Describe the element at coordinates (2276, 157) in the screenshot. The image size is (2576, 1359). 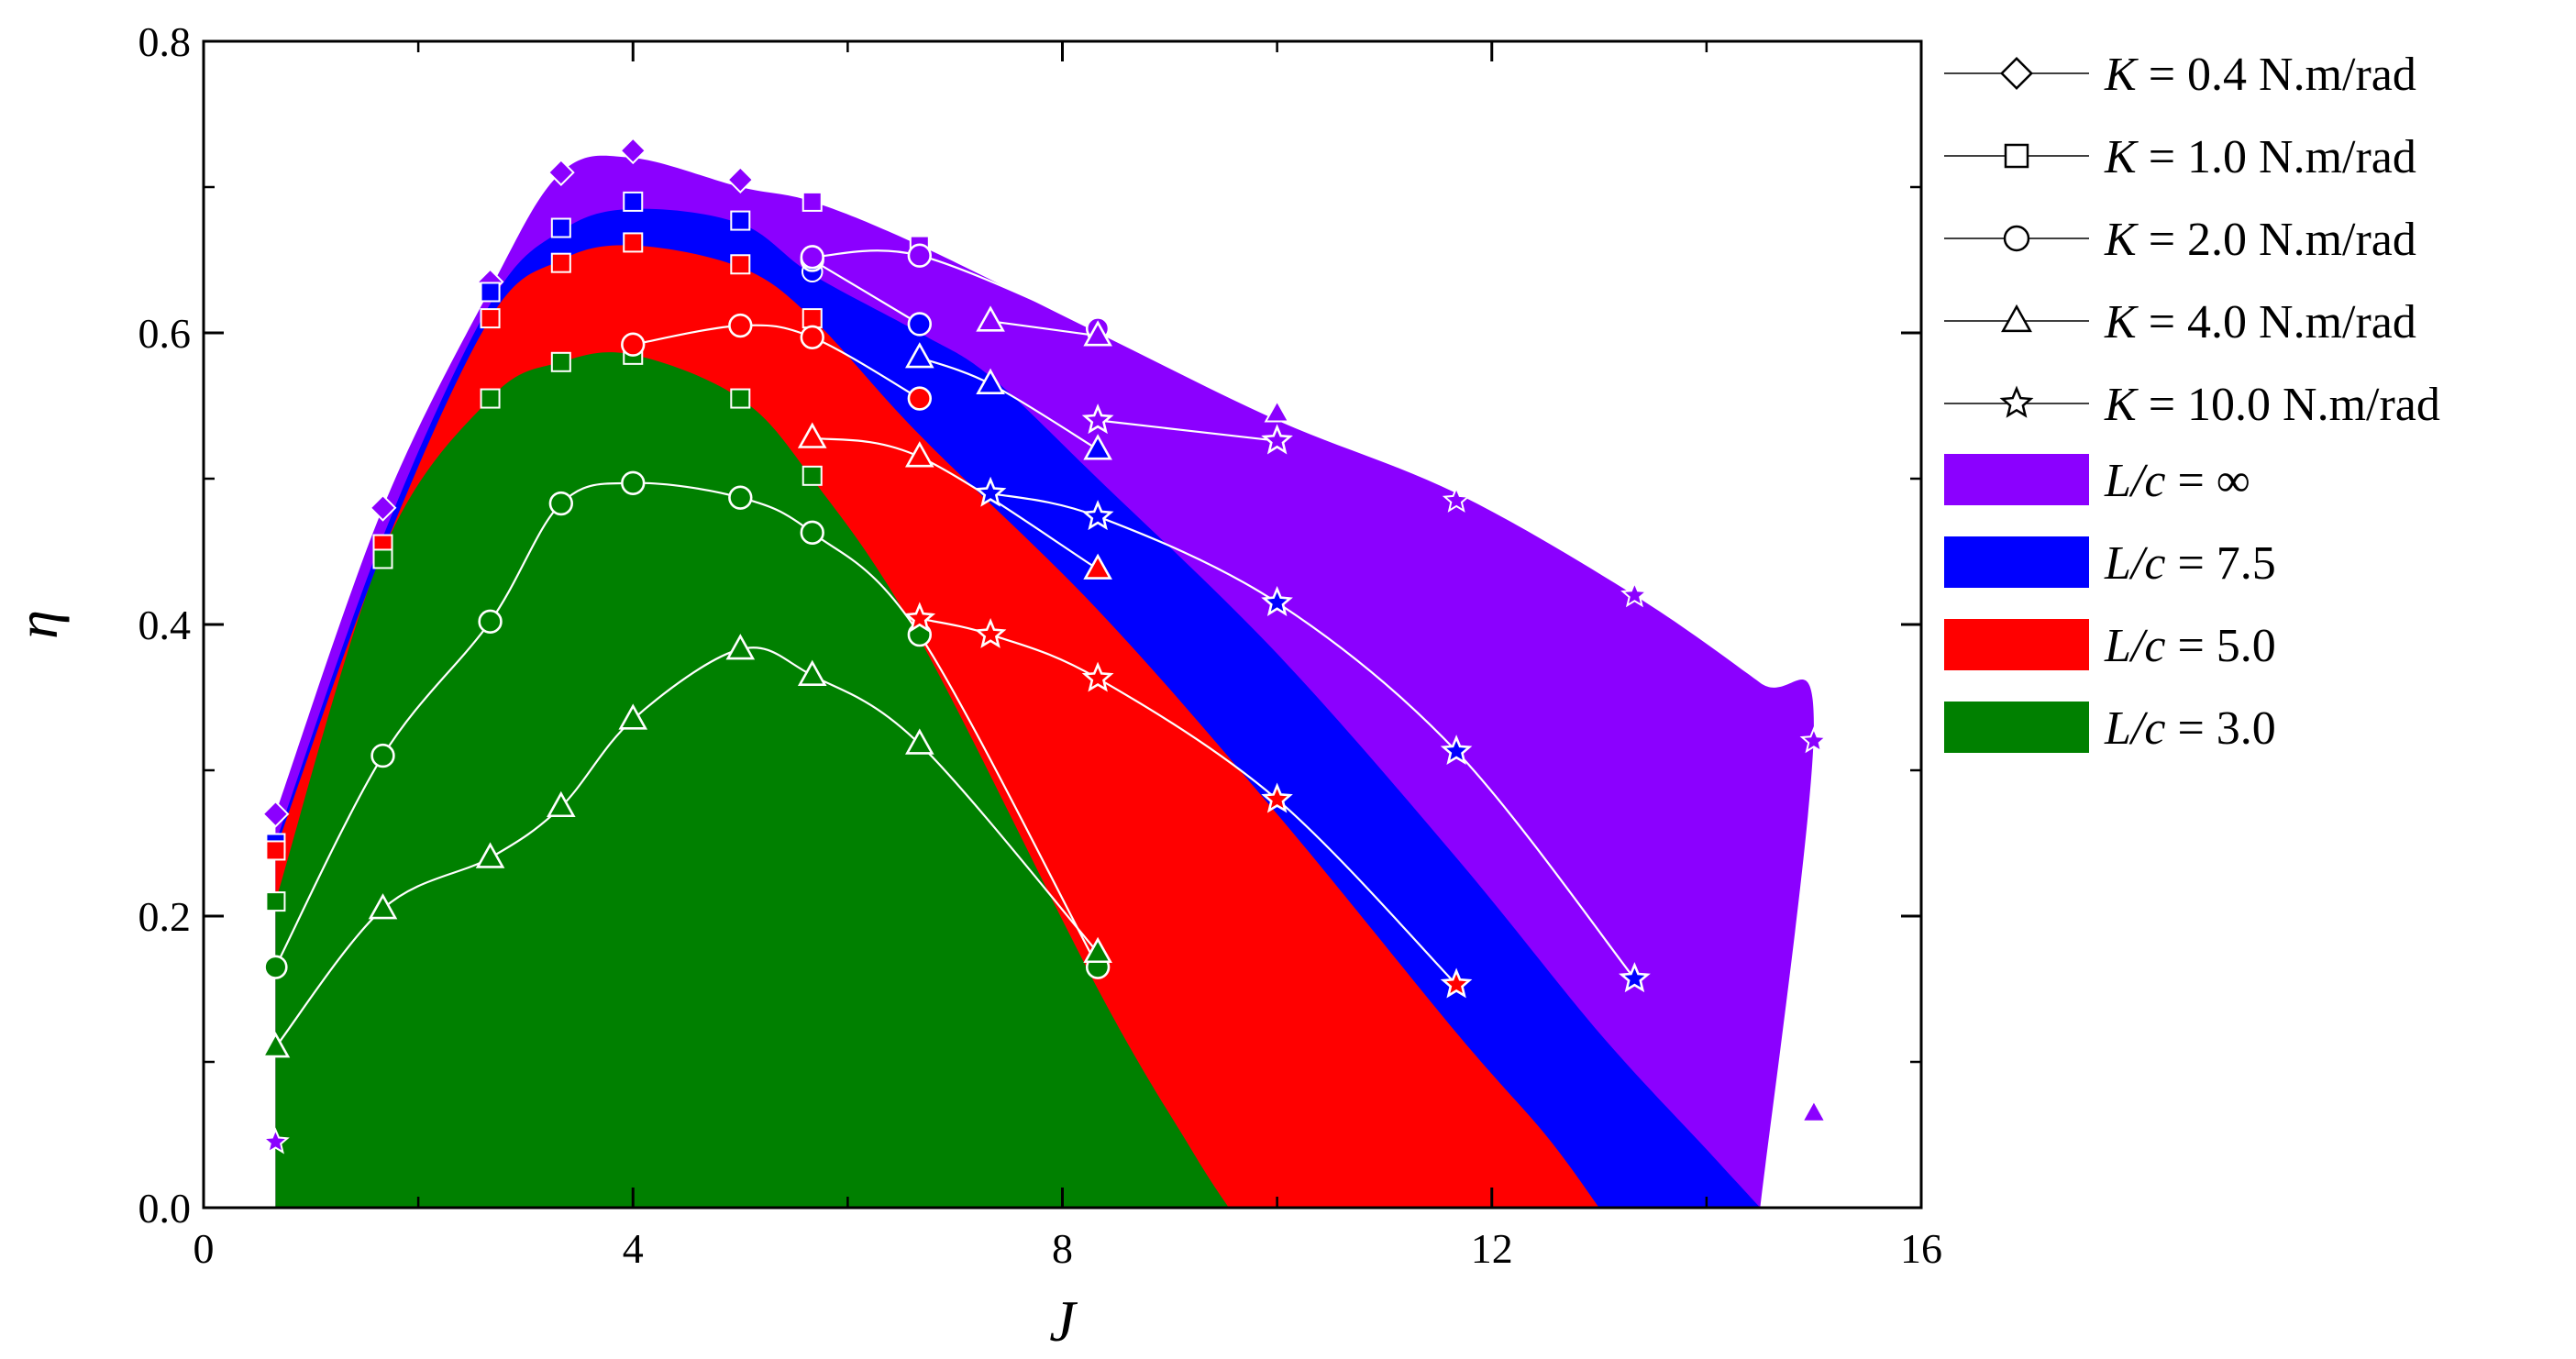
I see `legend-value: = 1.0 N.m/rad` at that location.